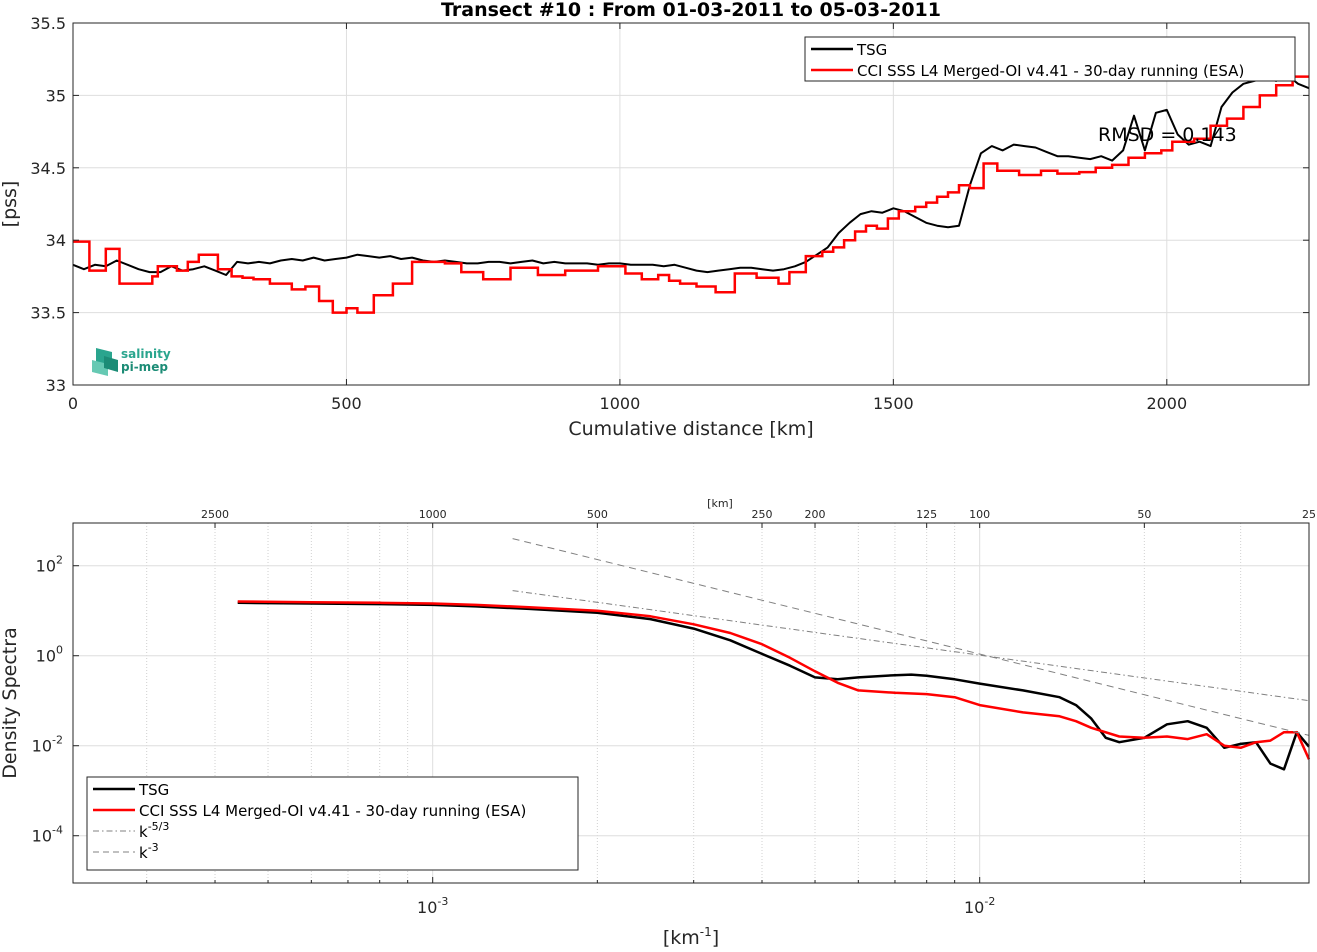 Image resolution: width=1317 pixels, height=952 pixels. I want to click on bottom-x-tick-label: 10⁻³, so click(432, 906).